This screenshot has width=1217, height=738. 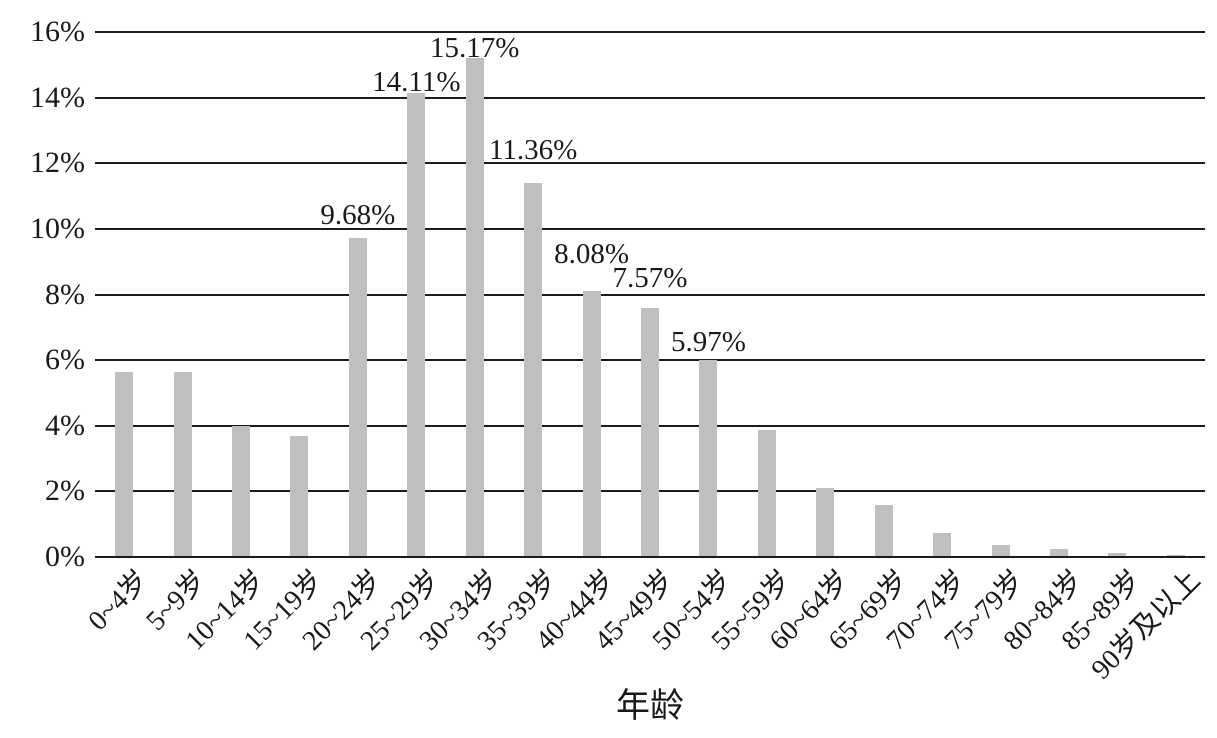 What do you see at coordinates (533, 149) in the screenshot?
I see `bar-value-label: 11.36%` at bounding box center [533, 149].